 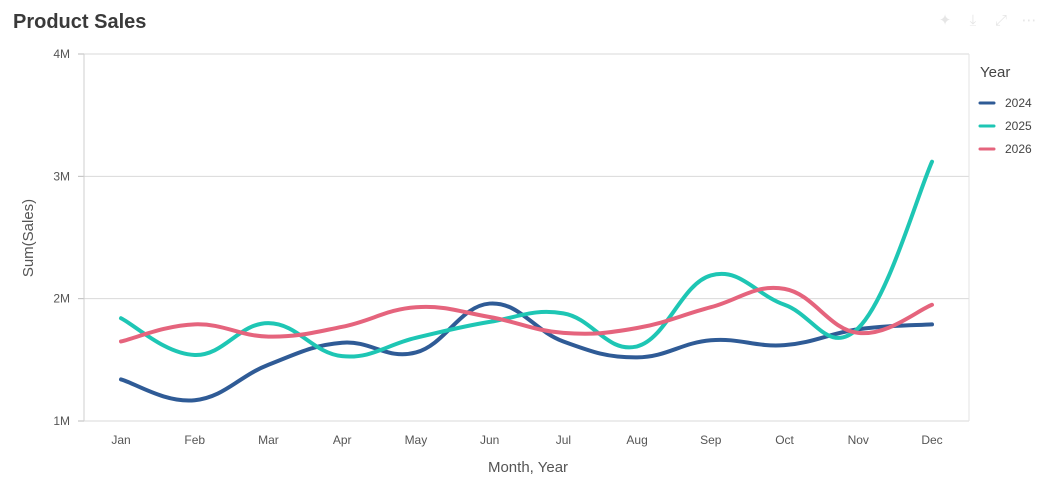 I want to click on y-tick-label: 1M, so click(x=61, y=421).